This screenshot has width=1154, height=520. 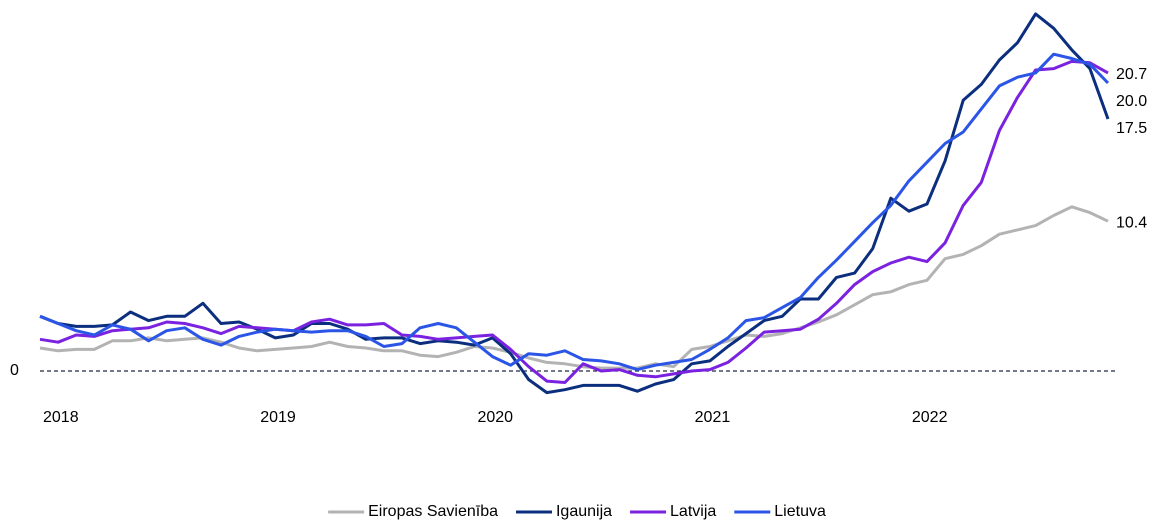 I want to click on end-label: 20.0, so click(x=1131, y=101).